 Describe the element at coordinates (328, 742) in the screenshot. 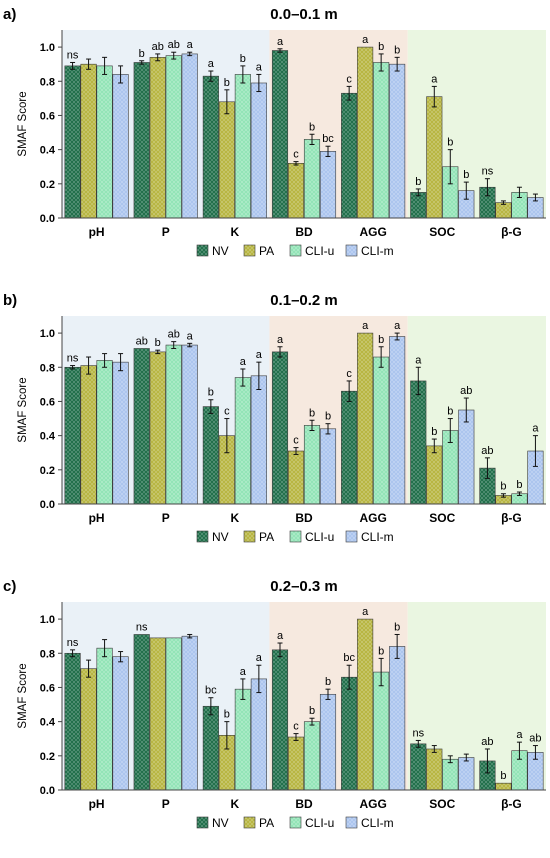

I see `bar-CLI-m-BD` at that location.